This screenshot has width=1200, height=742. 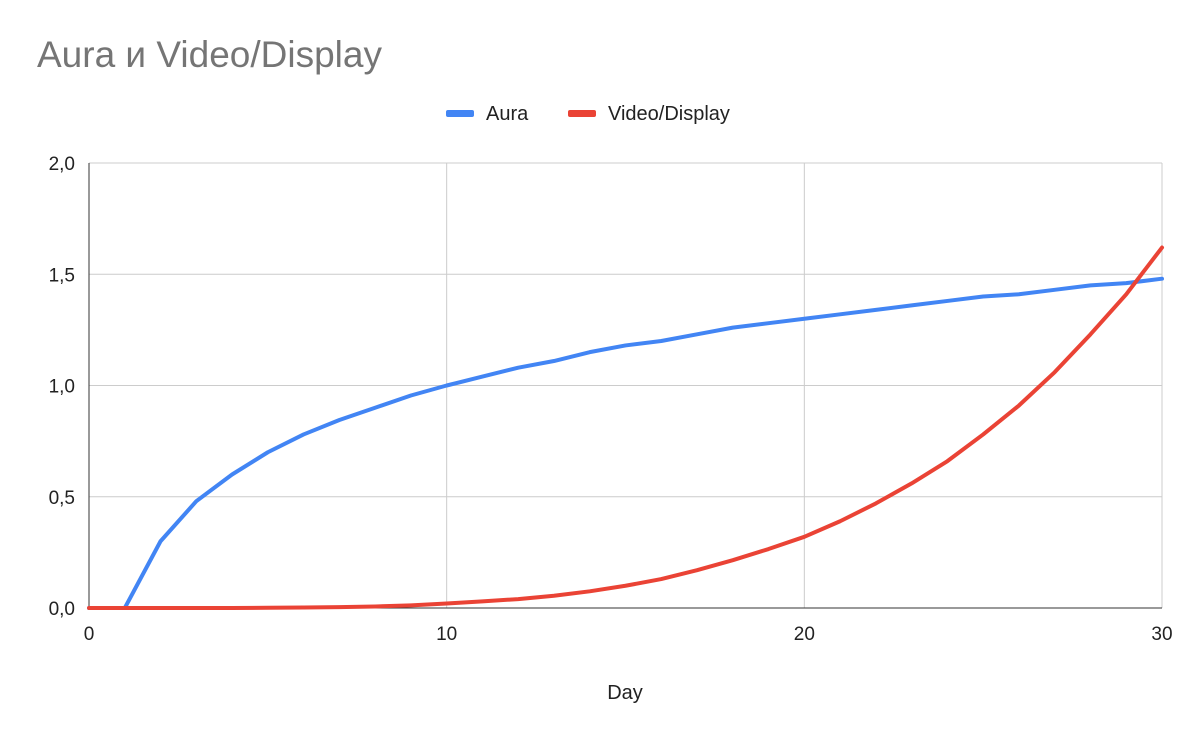 I want to click on x-tick-label: 10, so click(x=446, y=634).